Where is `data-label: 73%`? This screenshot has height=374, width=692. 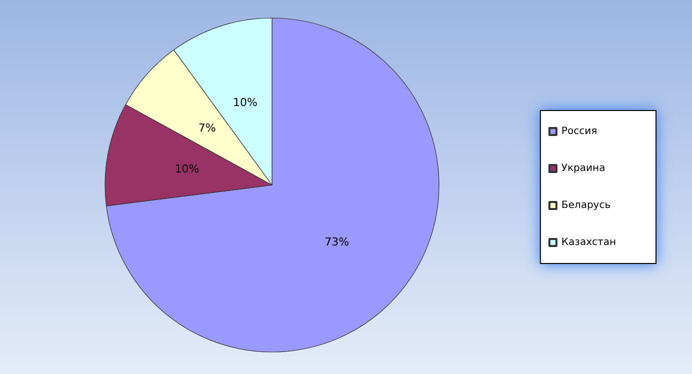
data-label: 73% is located at coordinates (337, 242).